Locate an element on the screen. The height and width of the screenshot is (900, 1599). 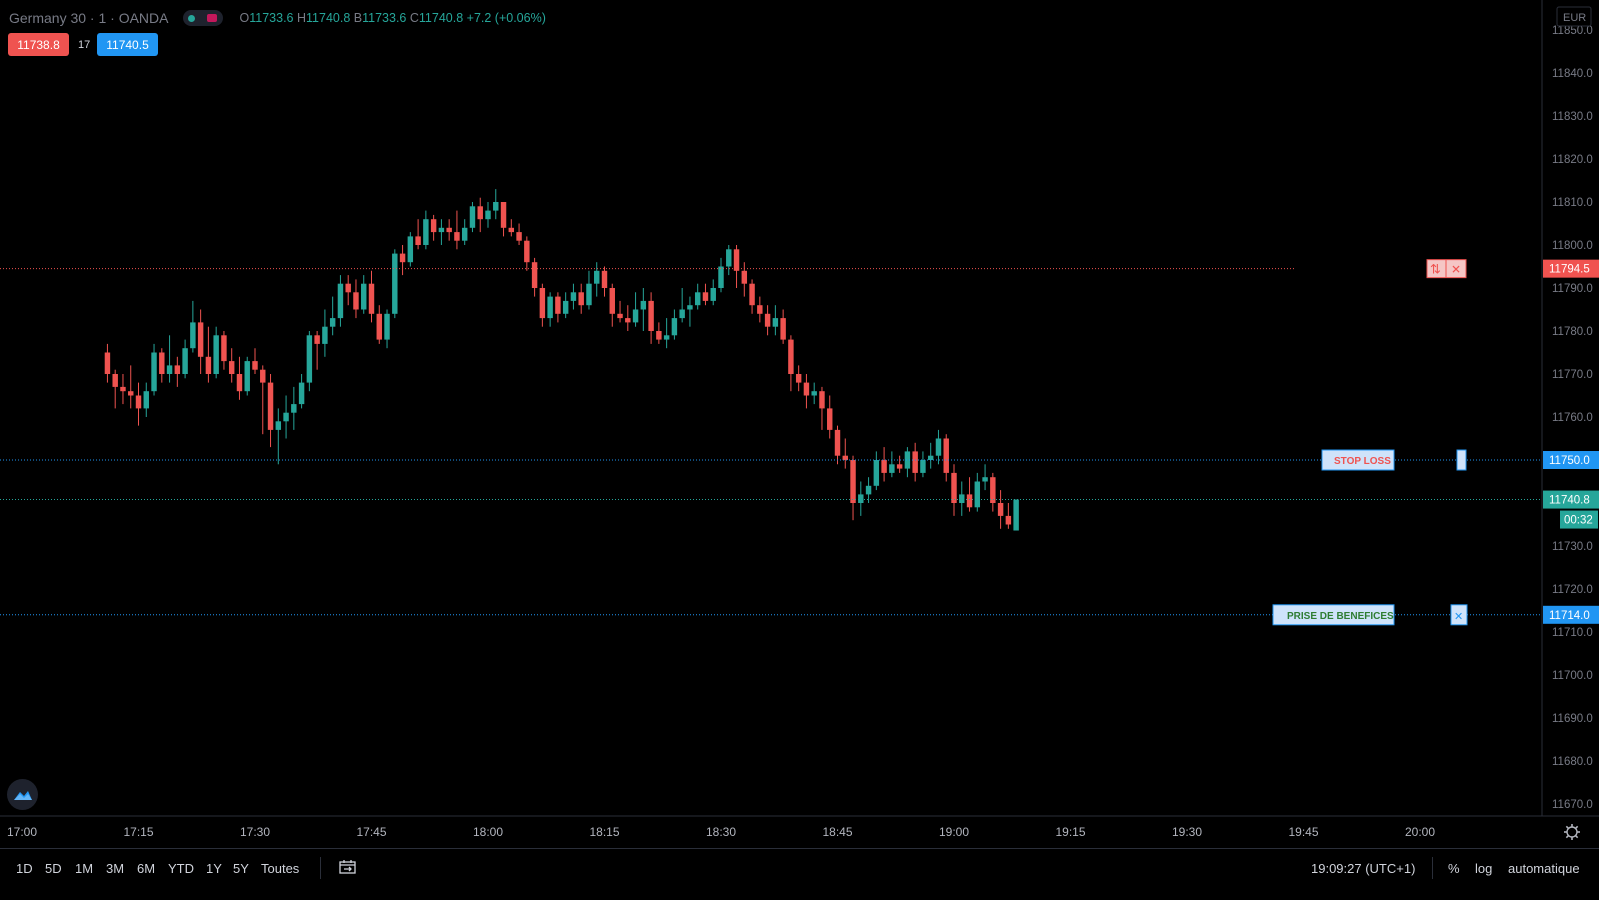
price-axis-label: 11840.0 is located at coordinates (1572, 74).